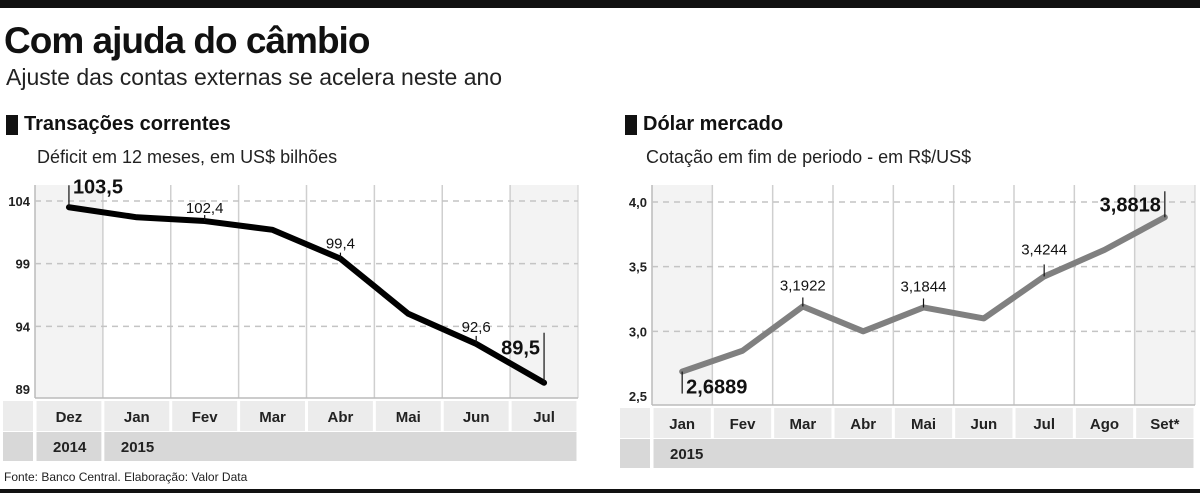 The image size is (1200, 493). Describe the element at coordinates (19, 201) in the screenshot. I see `y-tick-label: 104` at that location.